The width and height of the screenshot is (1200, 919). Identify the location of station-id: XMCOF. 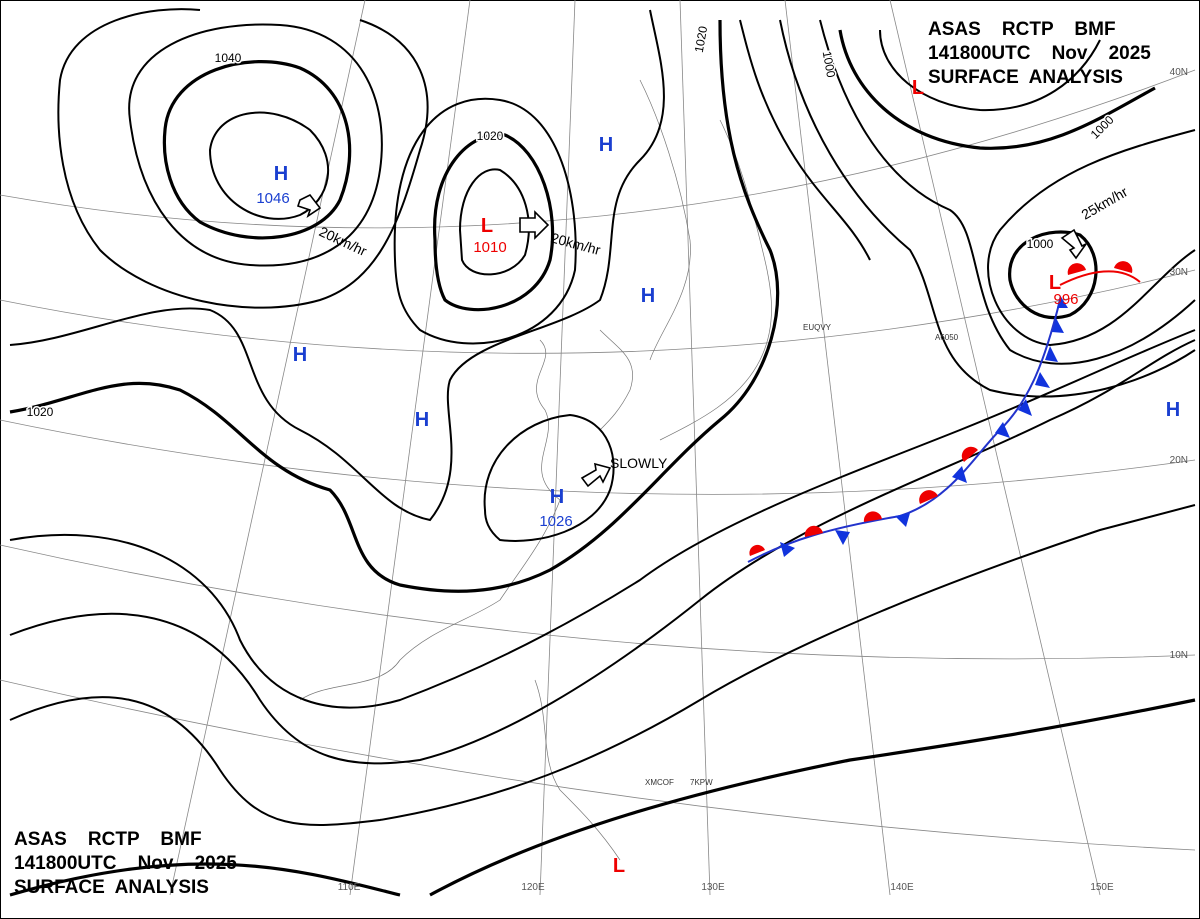
(659, 782).